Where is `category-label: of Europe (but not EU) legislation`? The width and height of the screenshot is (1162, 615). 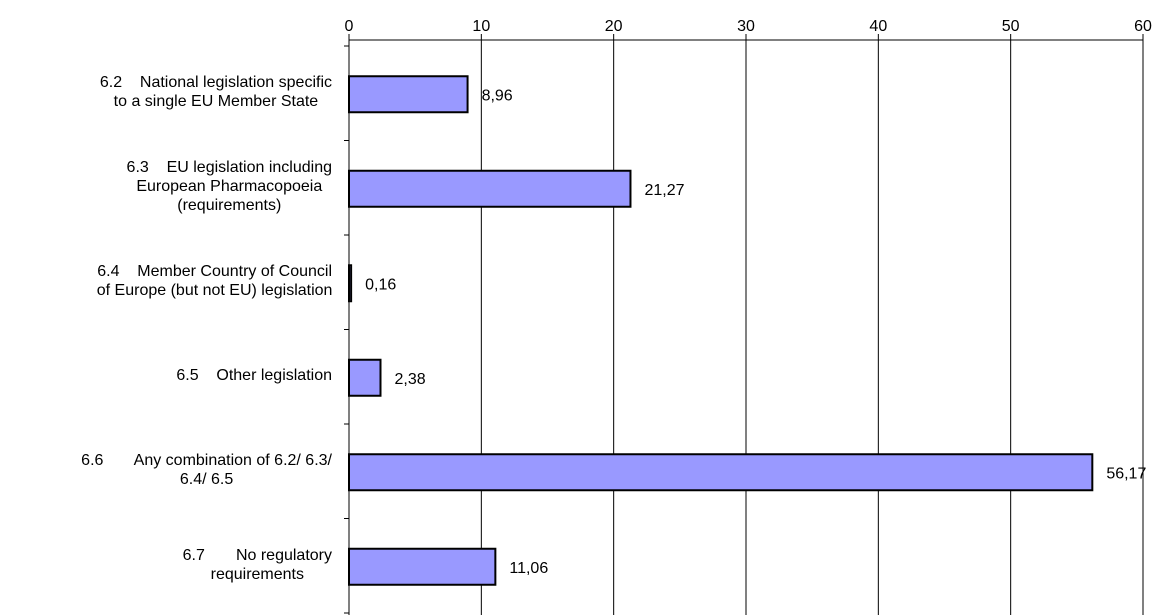
category-label: of Europe (but not EU) legislation is located at coordinates (214, 291).